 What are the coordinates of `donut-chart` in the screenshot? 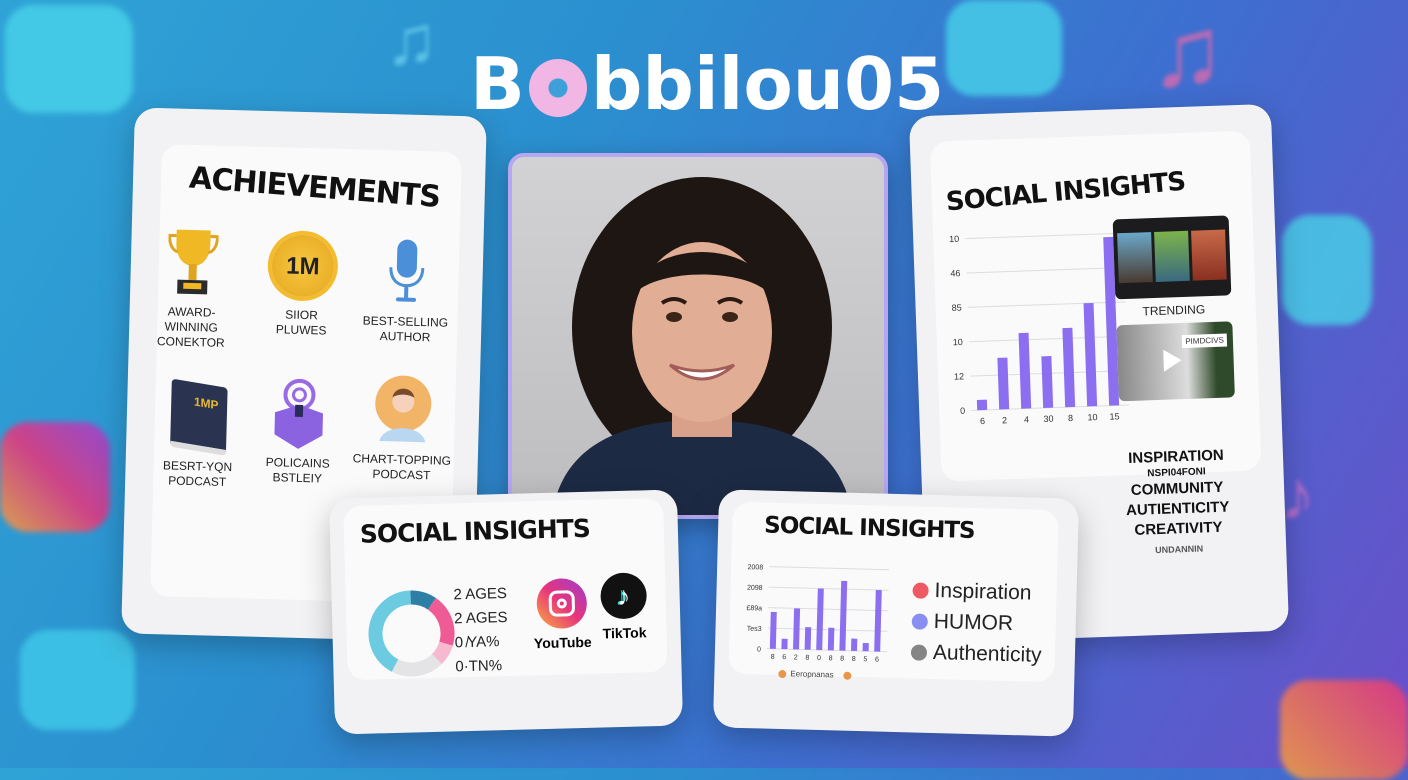 It's located at (411, 633).